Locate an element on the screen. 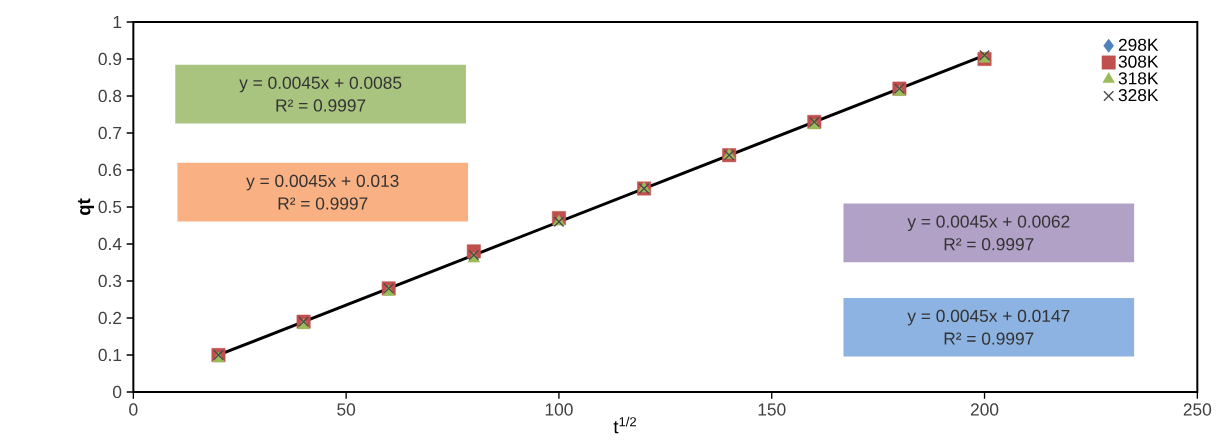 The height and width of the screenshot is (445, 1217). y-tick-label: 0.8 is located at coordinates (110, 96).